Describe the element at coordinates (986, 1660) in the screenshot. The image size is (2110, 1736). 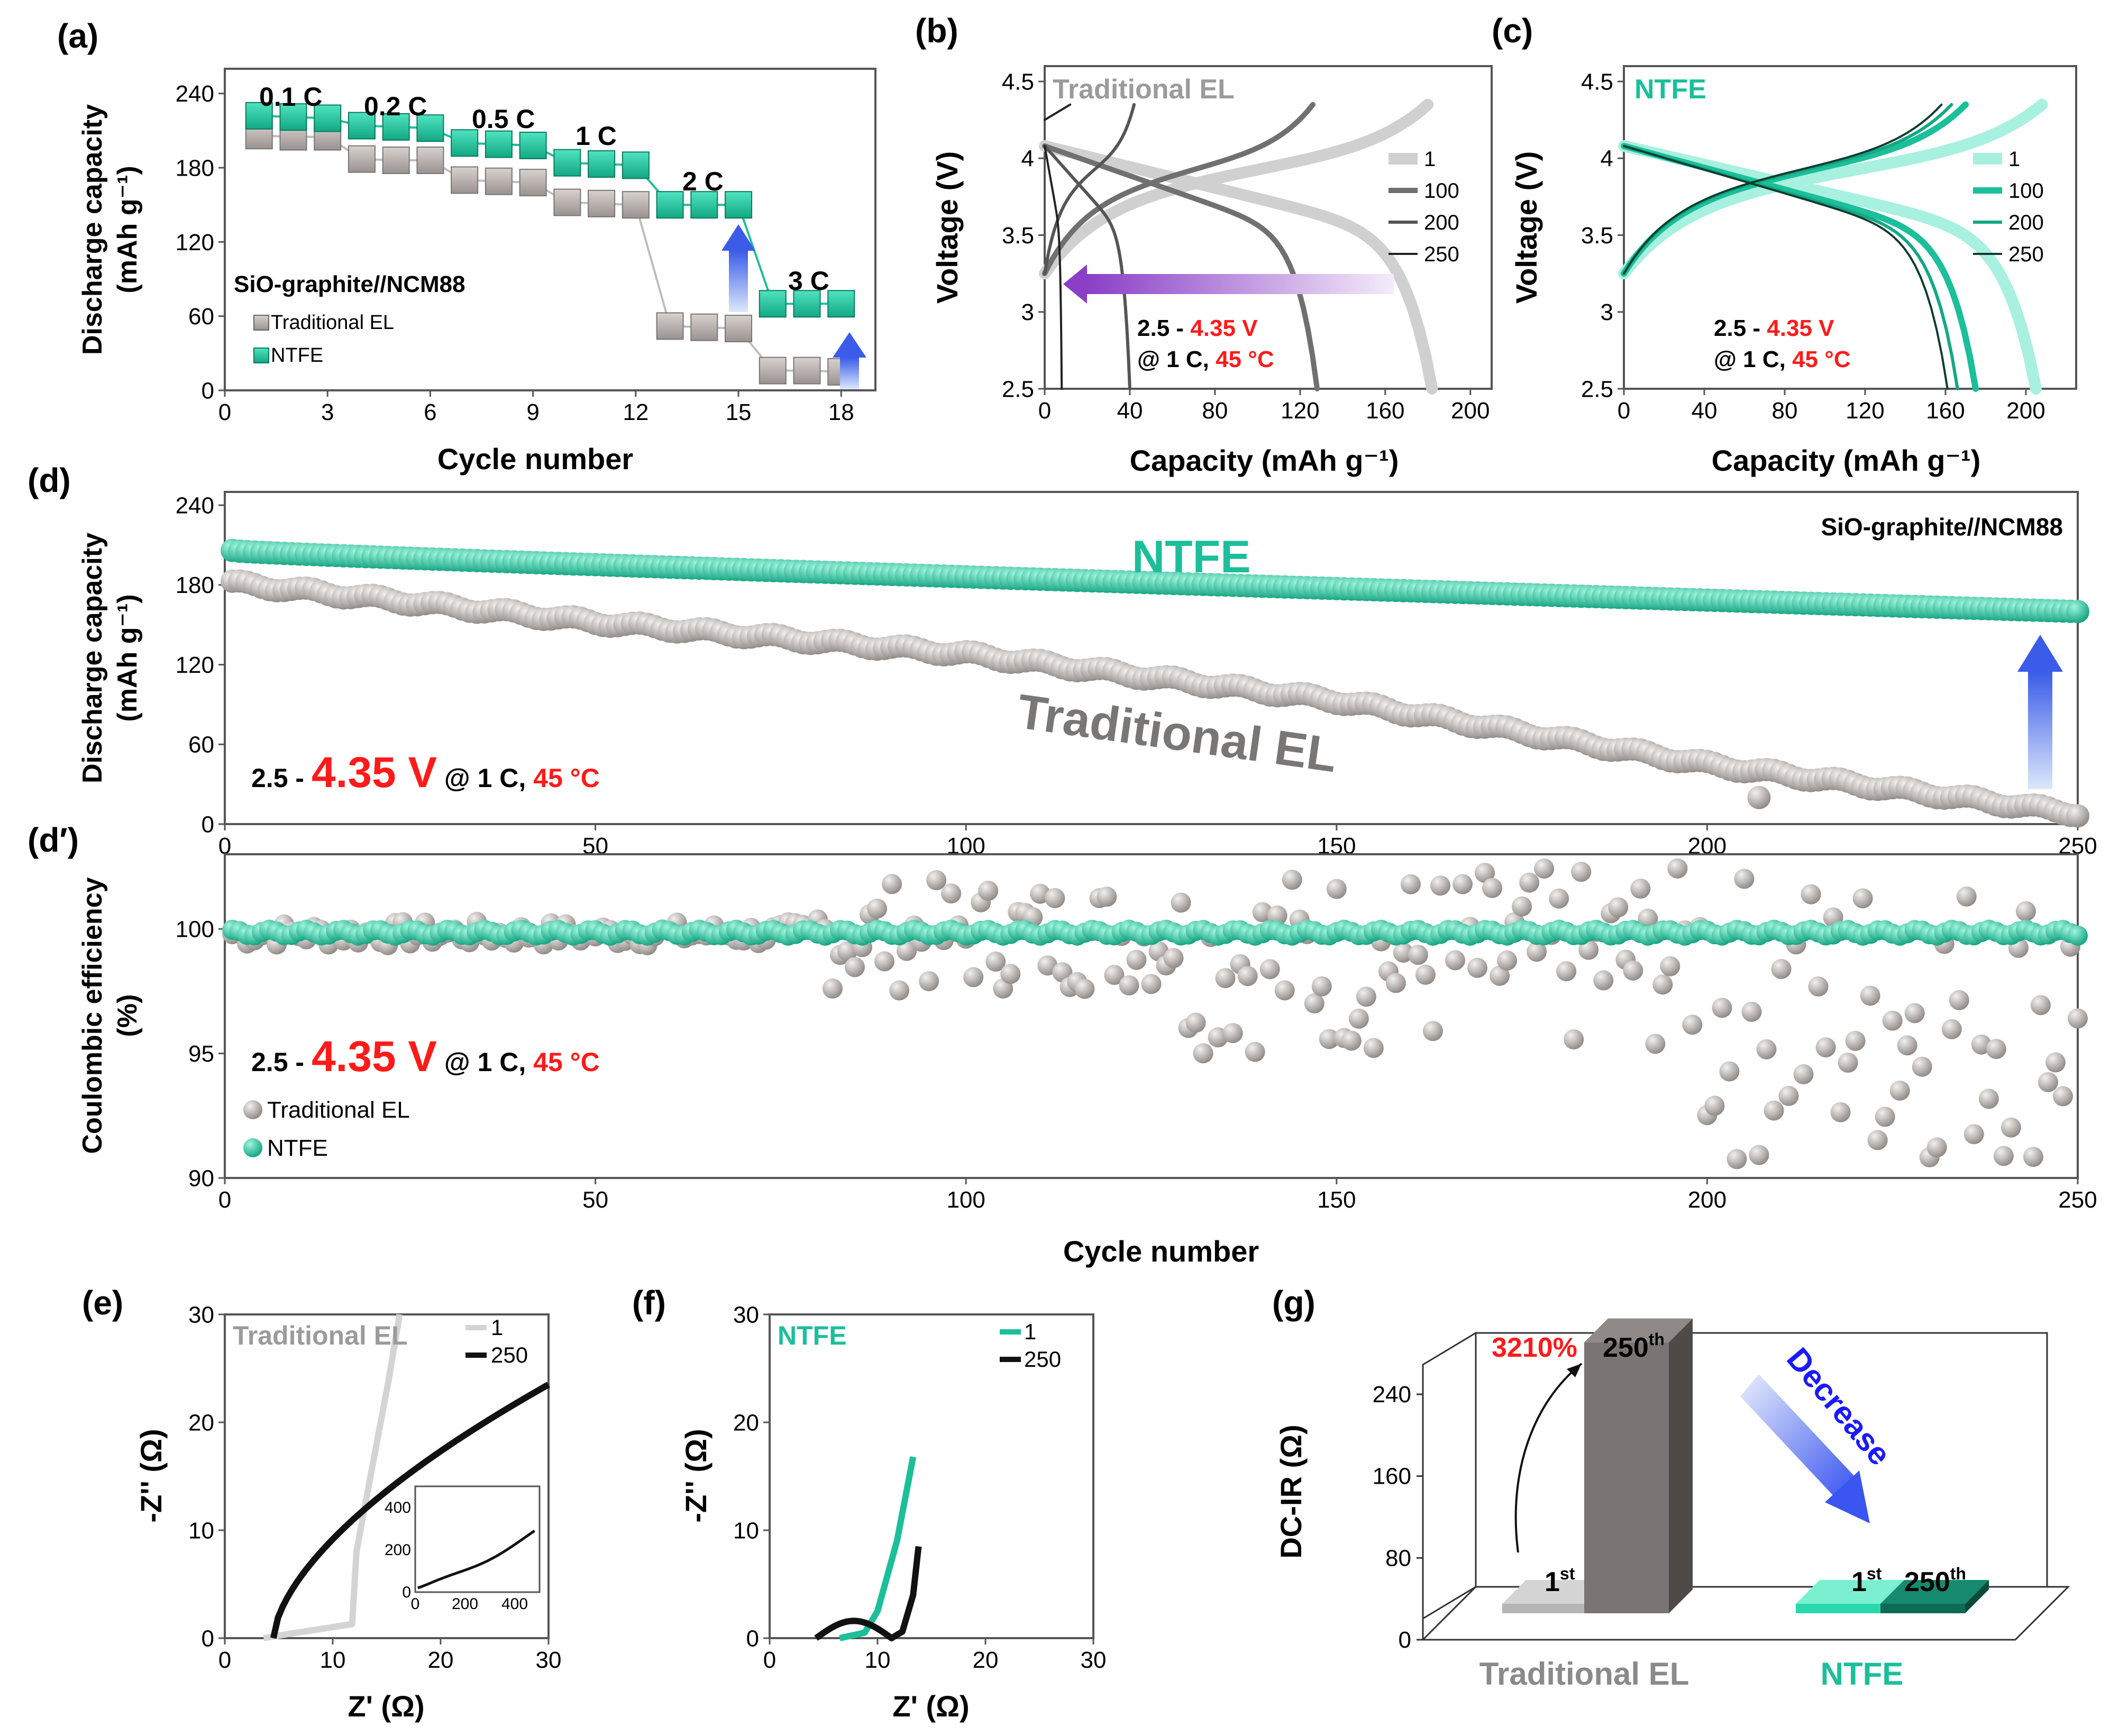
I see `x-tick-label-f-ticks-2: 20` at that location.